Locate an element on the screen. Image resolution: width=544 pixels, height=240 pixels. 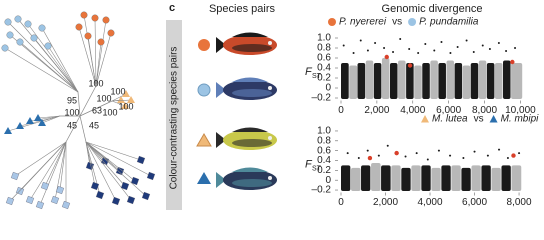
y-tick-label: 0.6 is located at coordinates (324, 58).